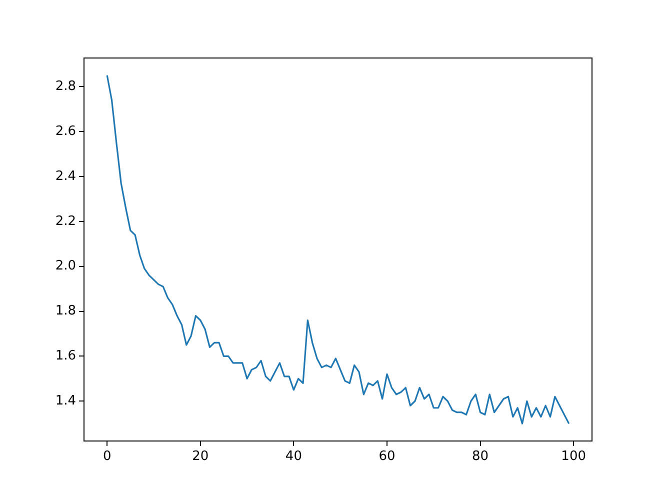 The height and width of the screenshot is (493, 665). I want to click on x-tick-label: 0, so click(107, 456).